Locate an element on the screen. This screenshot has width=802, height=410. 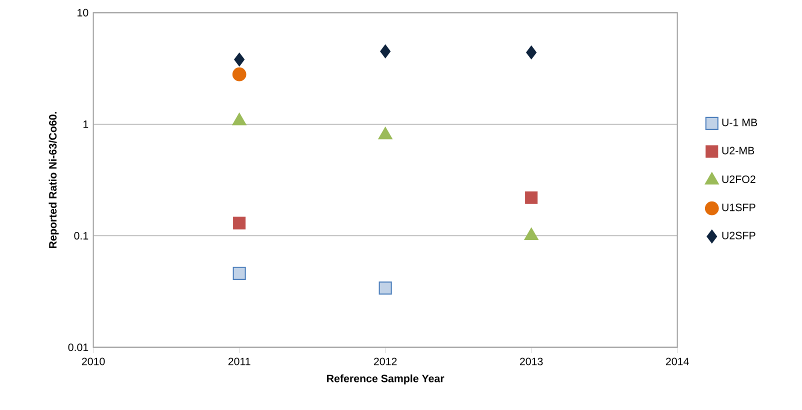
legend-label: U2-MB is located at coordinates (738, 150).